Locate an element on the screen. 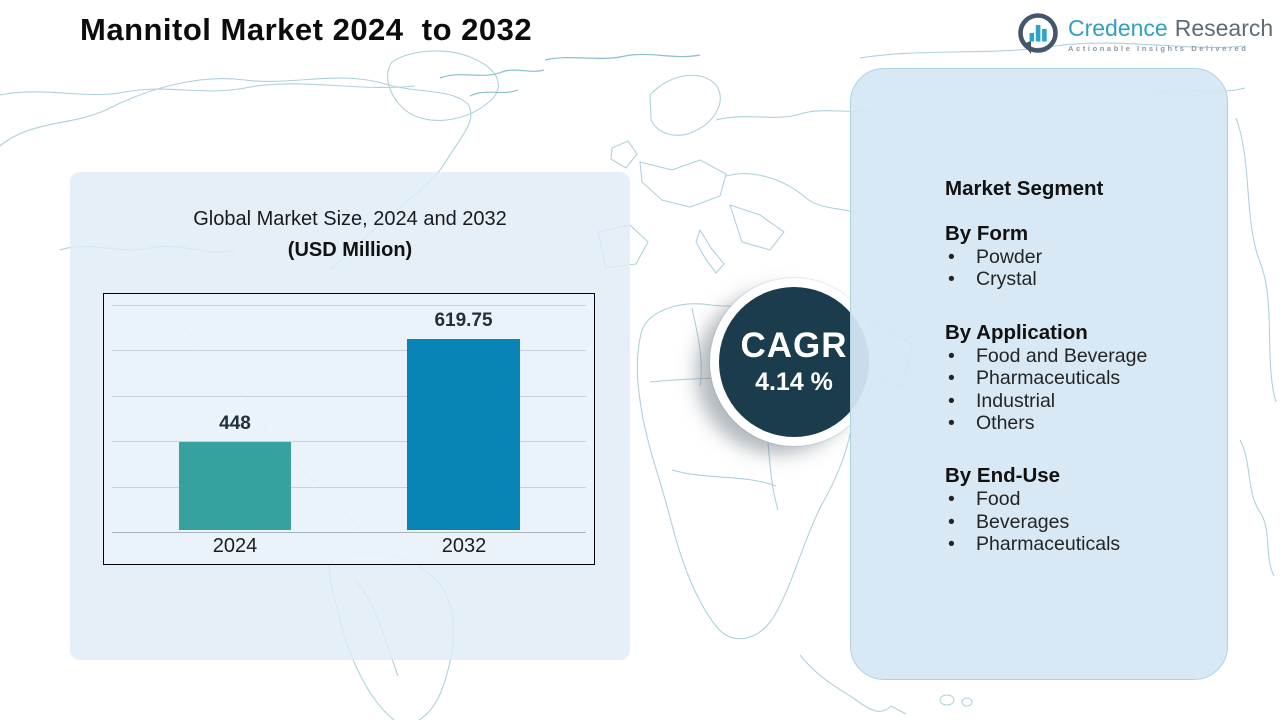 This screenshot has width=1280, height=720. list-item: Industrial is located at coordinates (1076, 401).